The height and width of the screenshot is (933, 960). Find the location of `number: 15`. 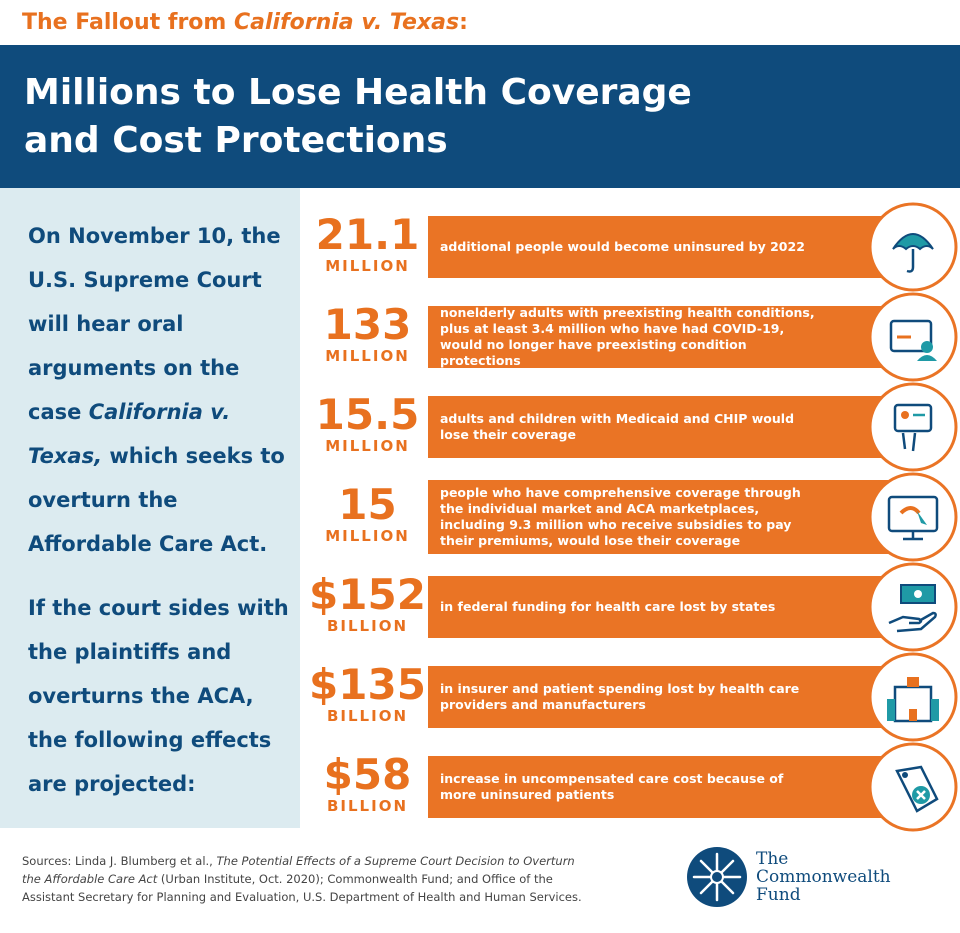

number: 15 is located at coordinates (367, 504).